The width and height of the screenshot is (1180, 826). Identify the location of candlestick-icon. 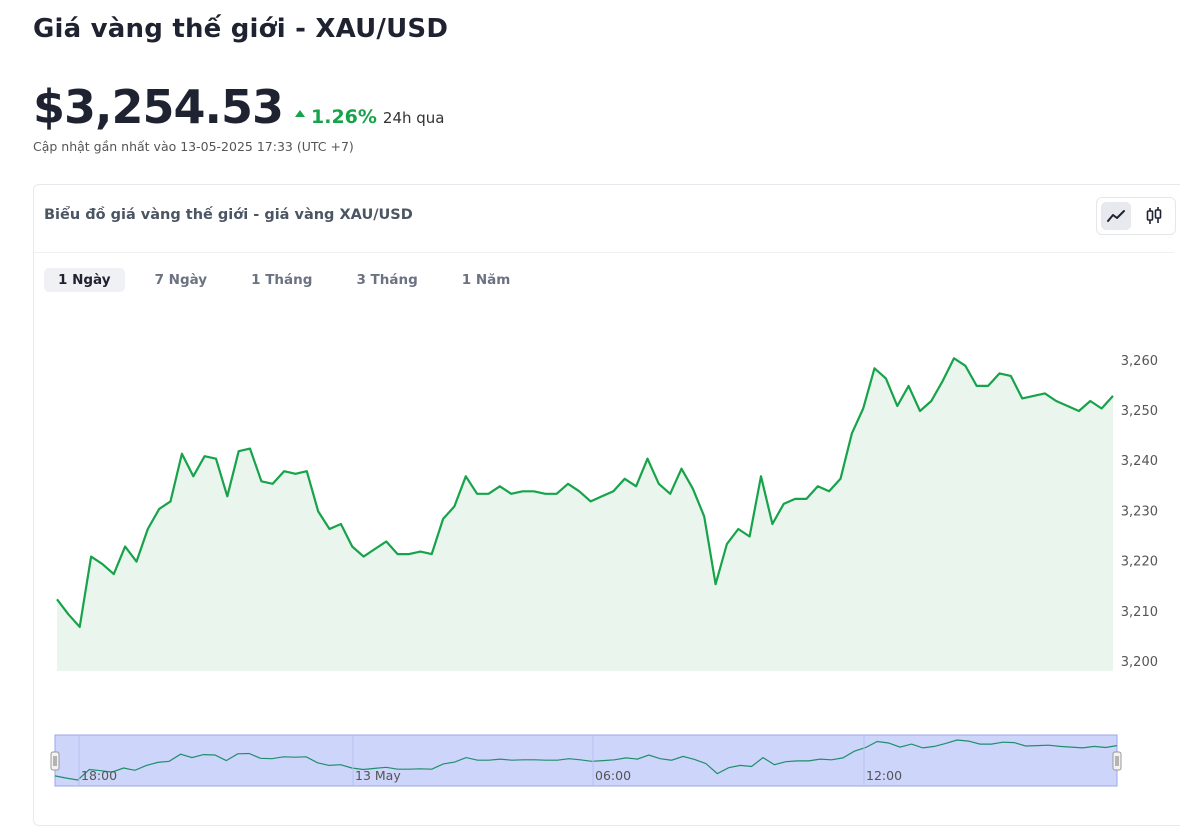
(1154, 216).